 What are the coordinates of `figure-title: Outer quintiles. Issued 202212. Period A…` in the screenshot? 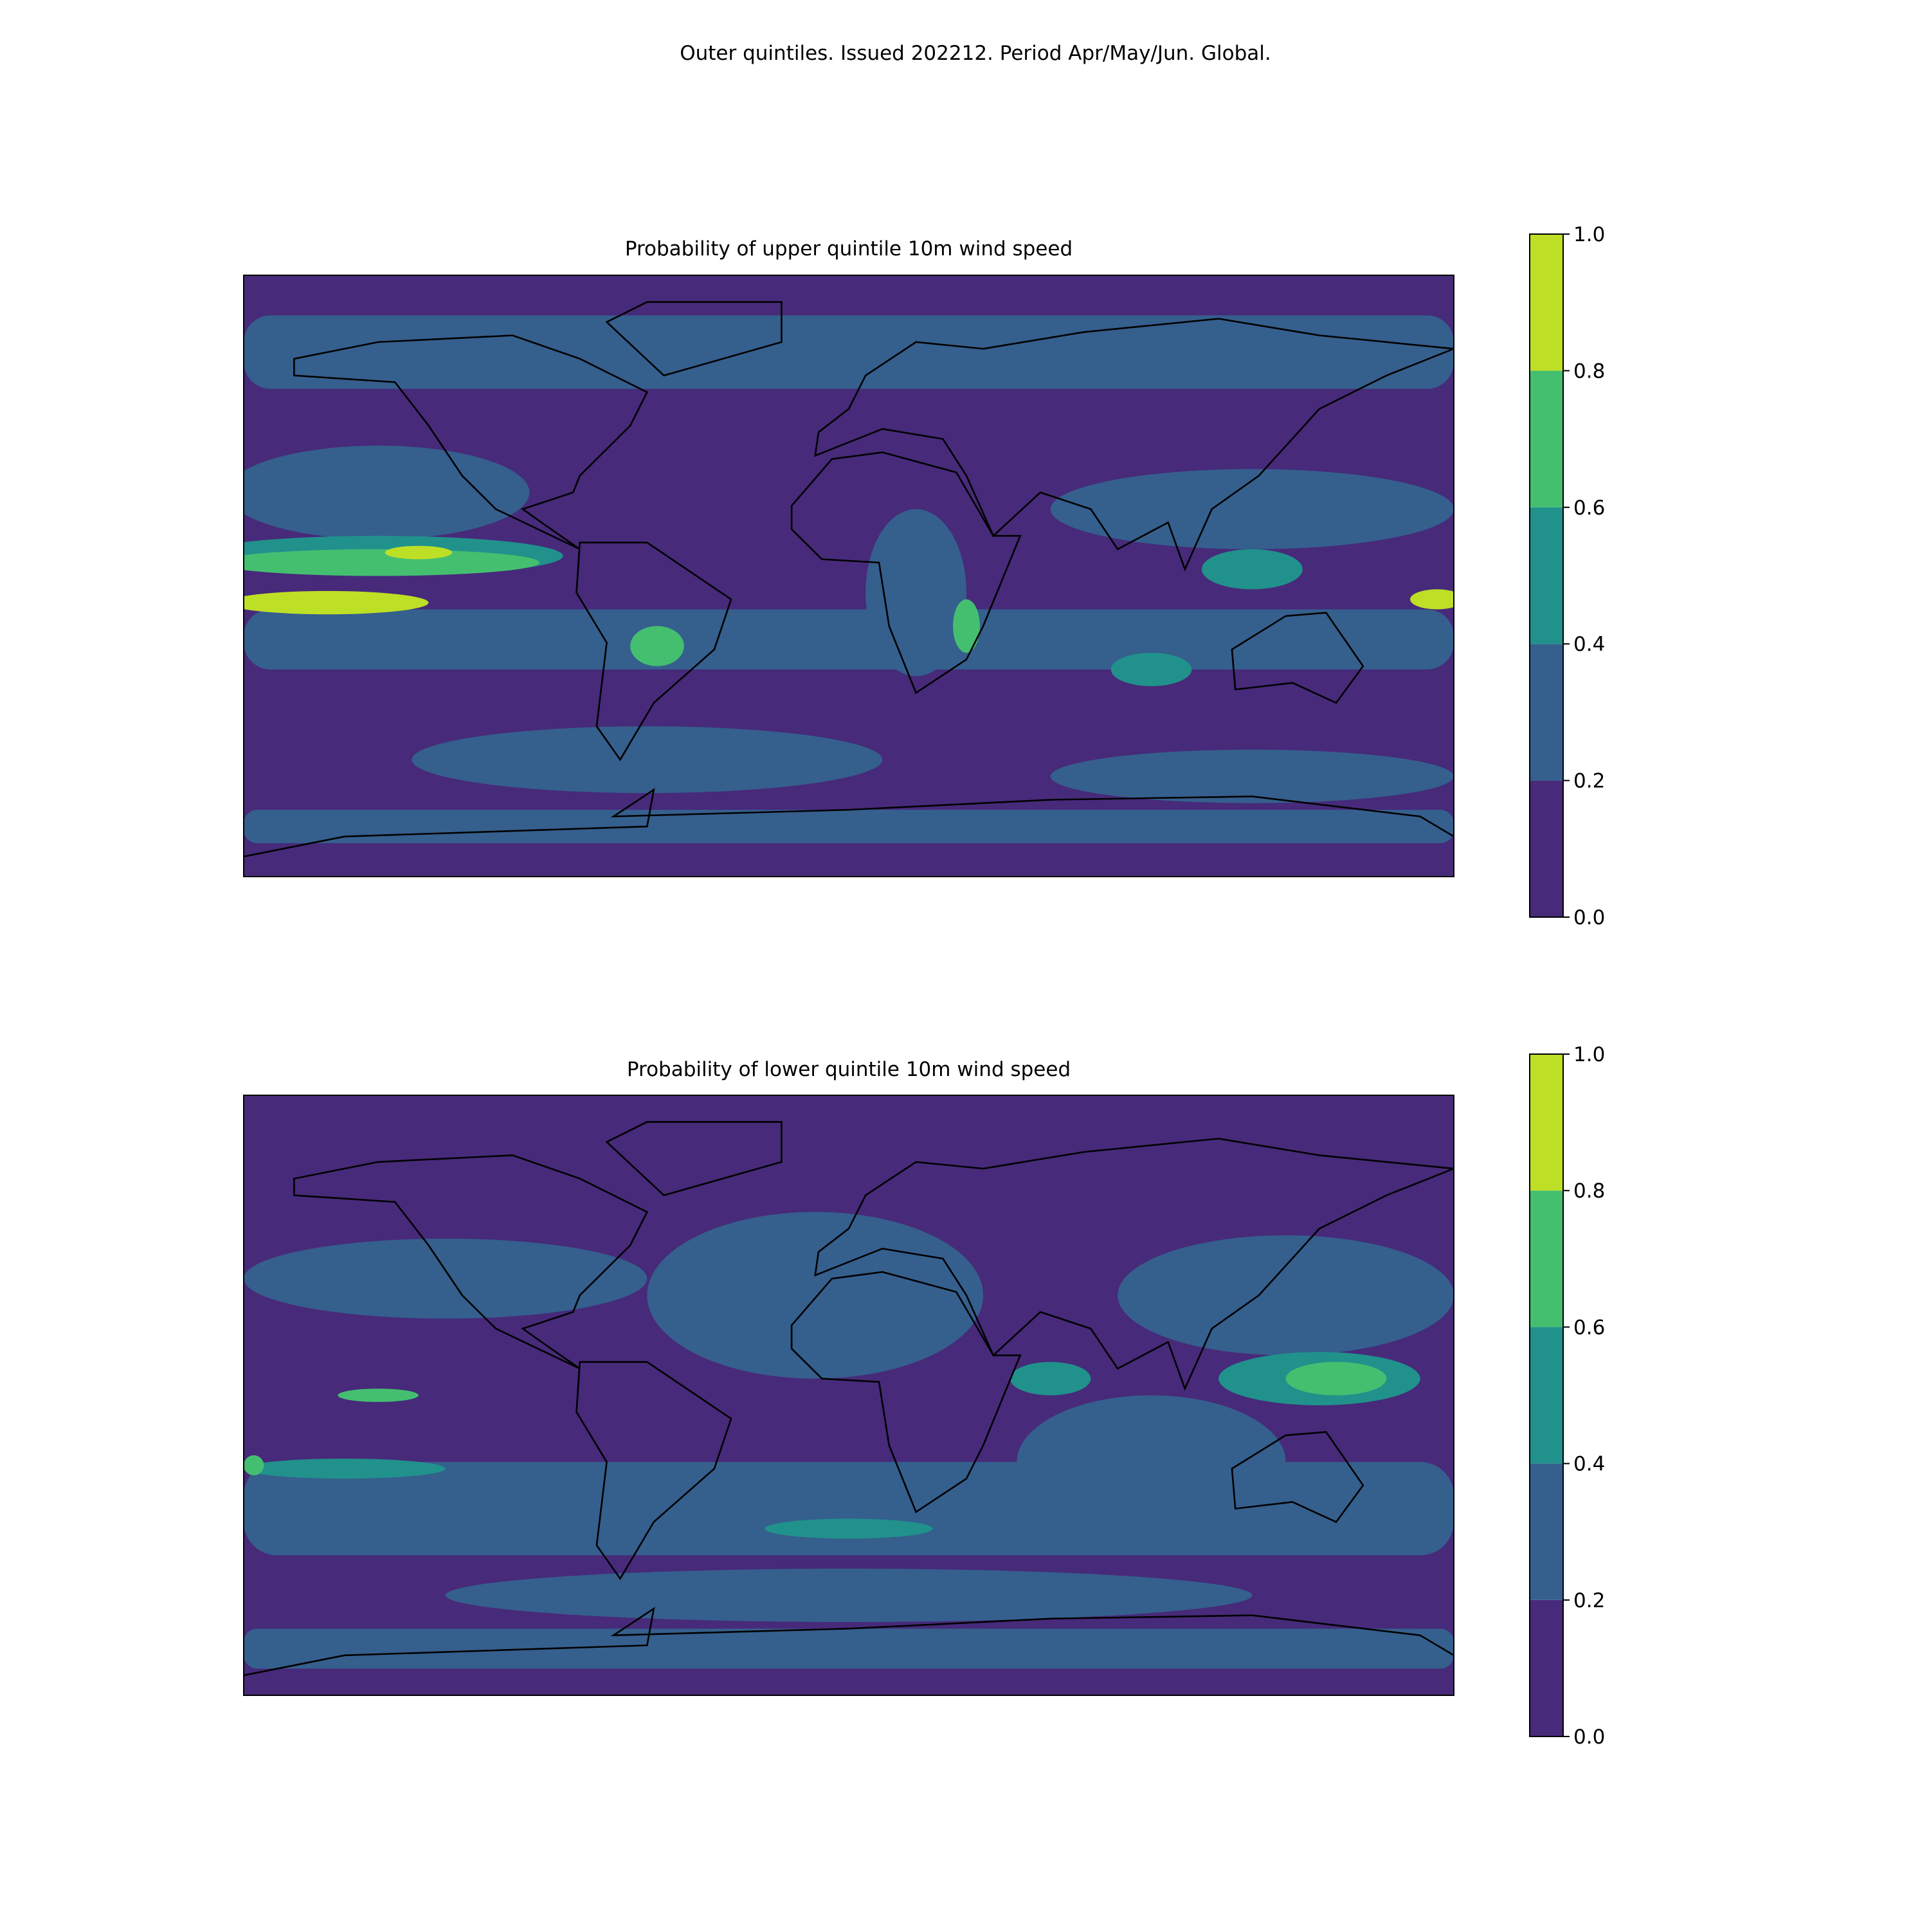 It's located at (975, 54).